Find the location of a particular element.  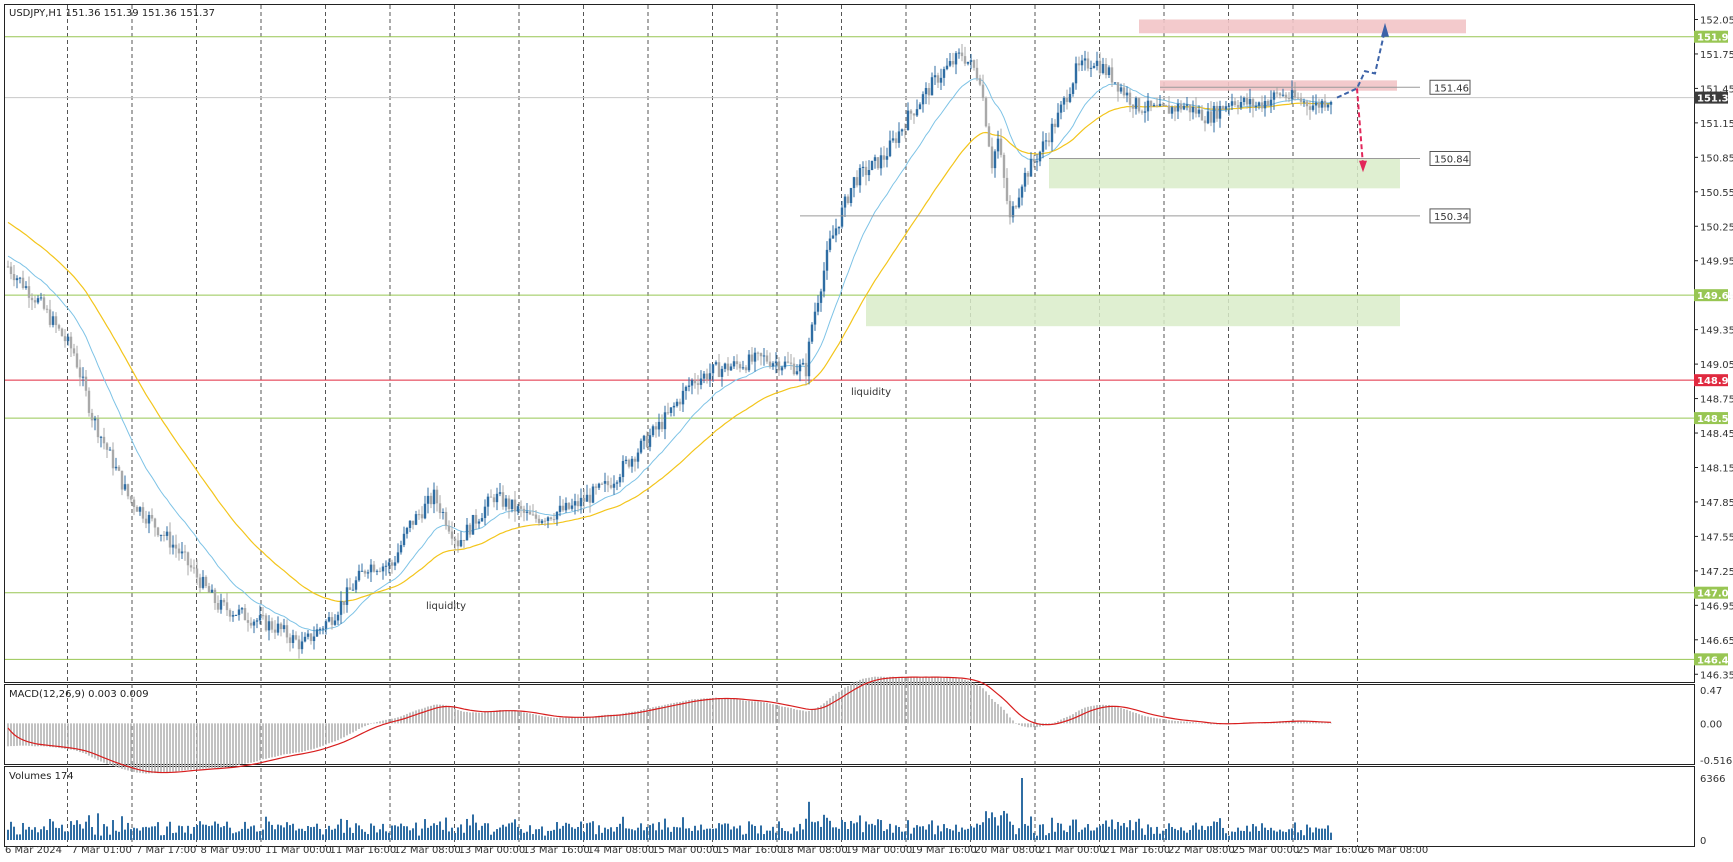

time-tick-label: 19 Mar 16:00 is located at coordinates (943, 850).